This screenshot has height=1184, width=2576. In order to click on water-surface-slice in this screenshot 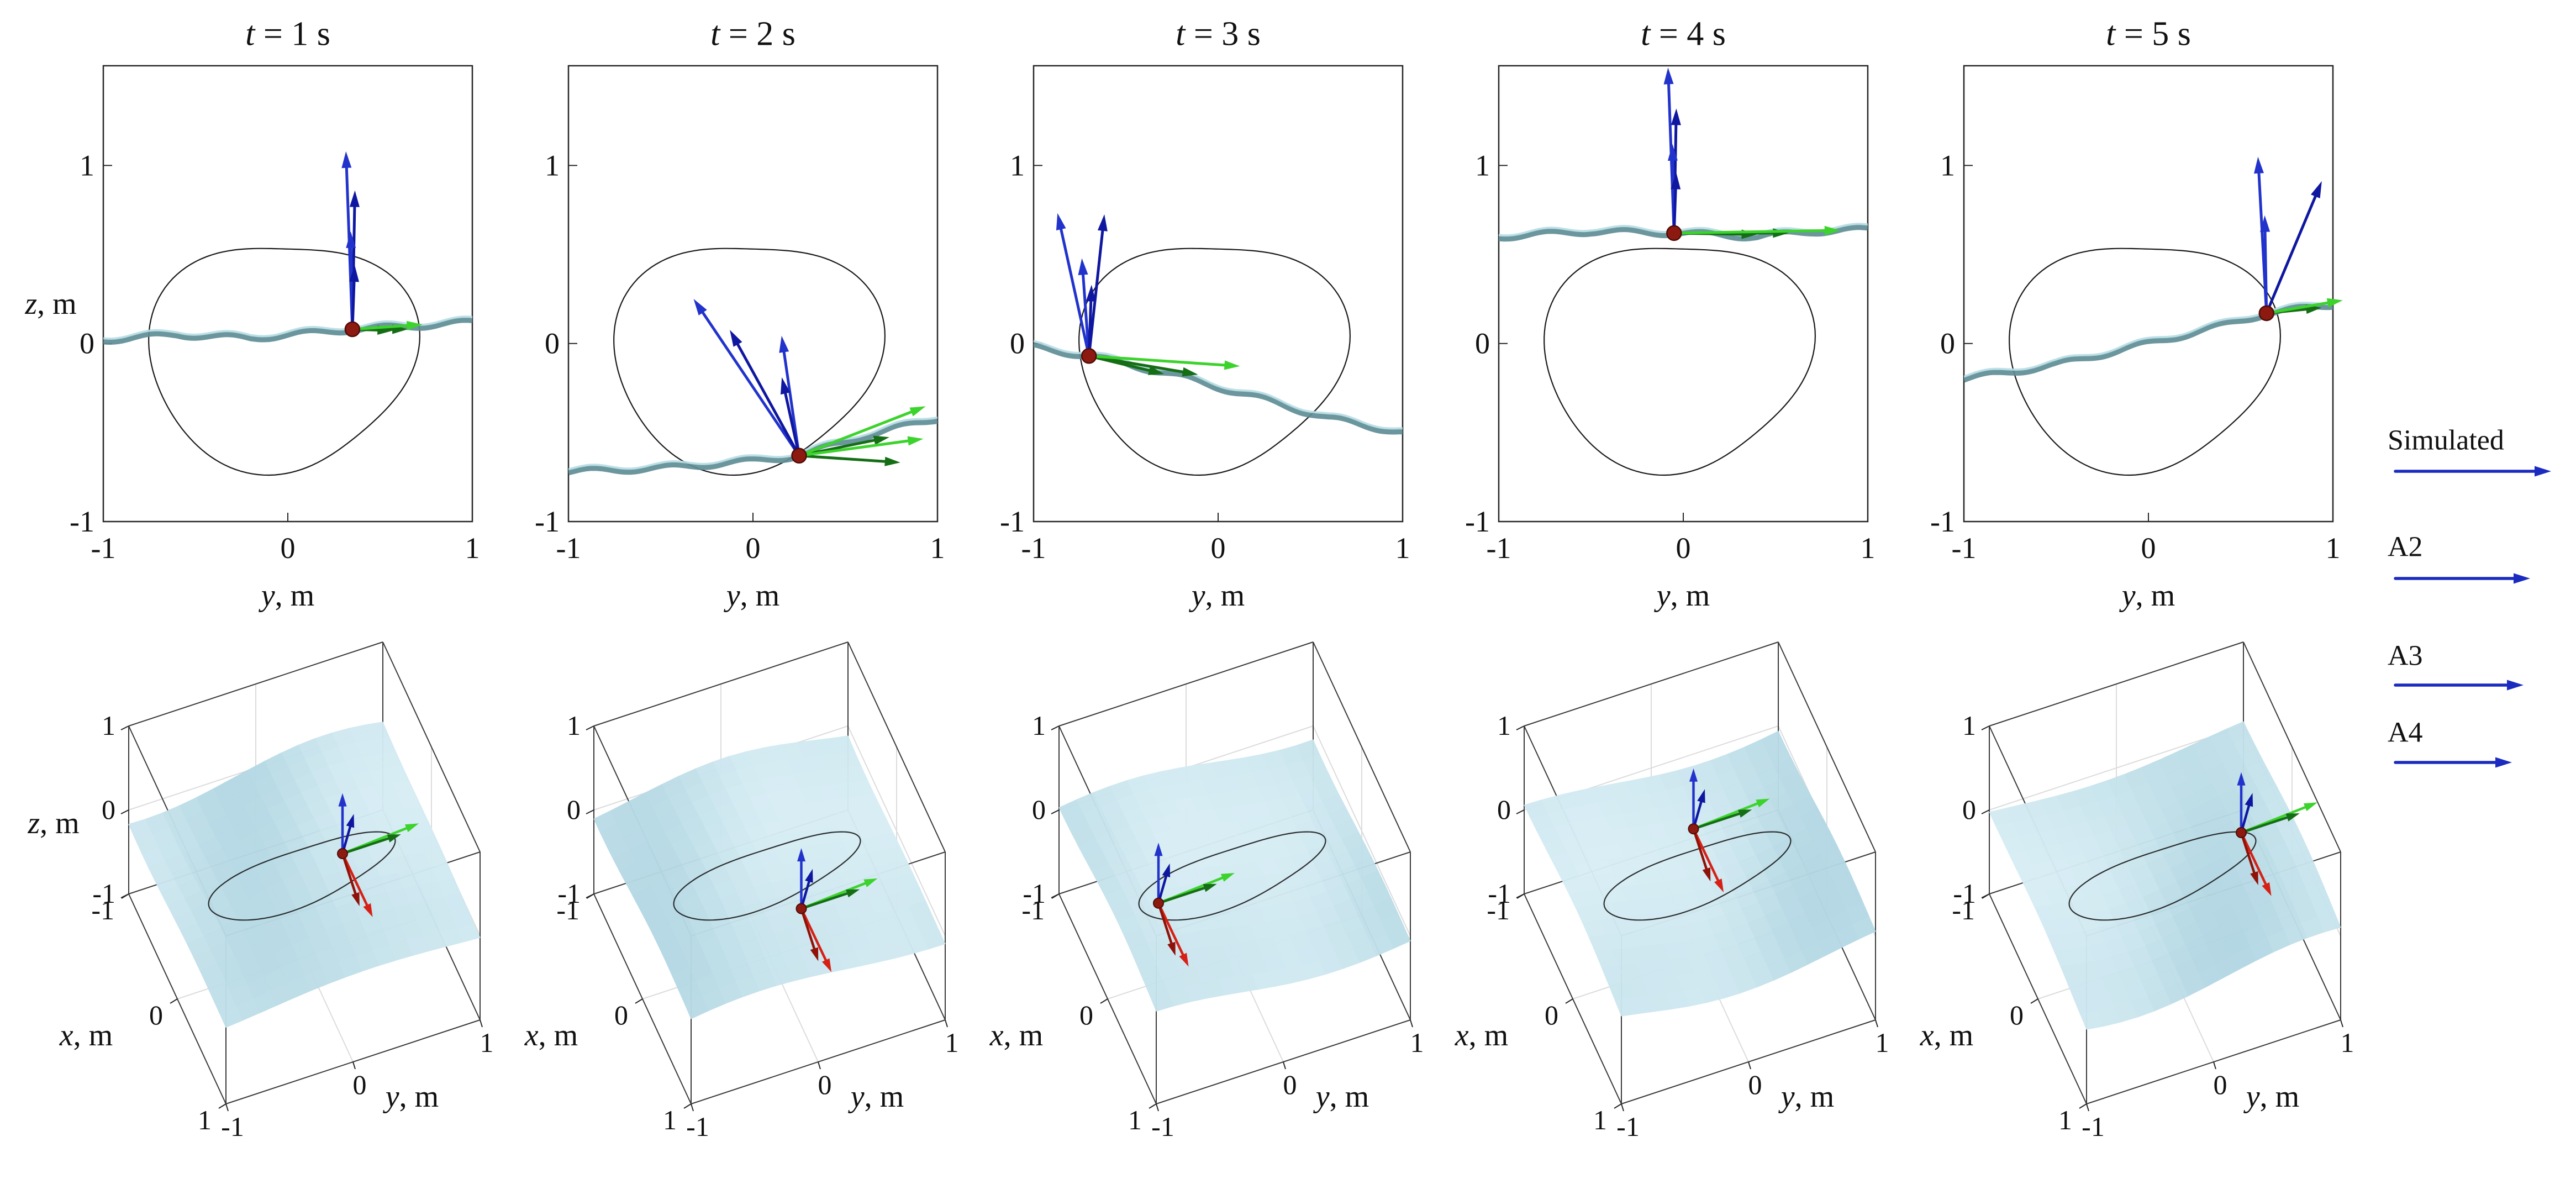, I will do `click(2148, 342)`.